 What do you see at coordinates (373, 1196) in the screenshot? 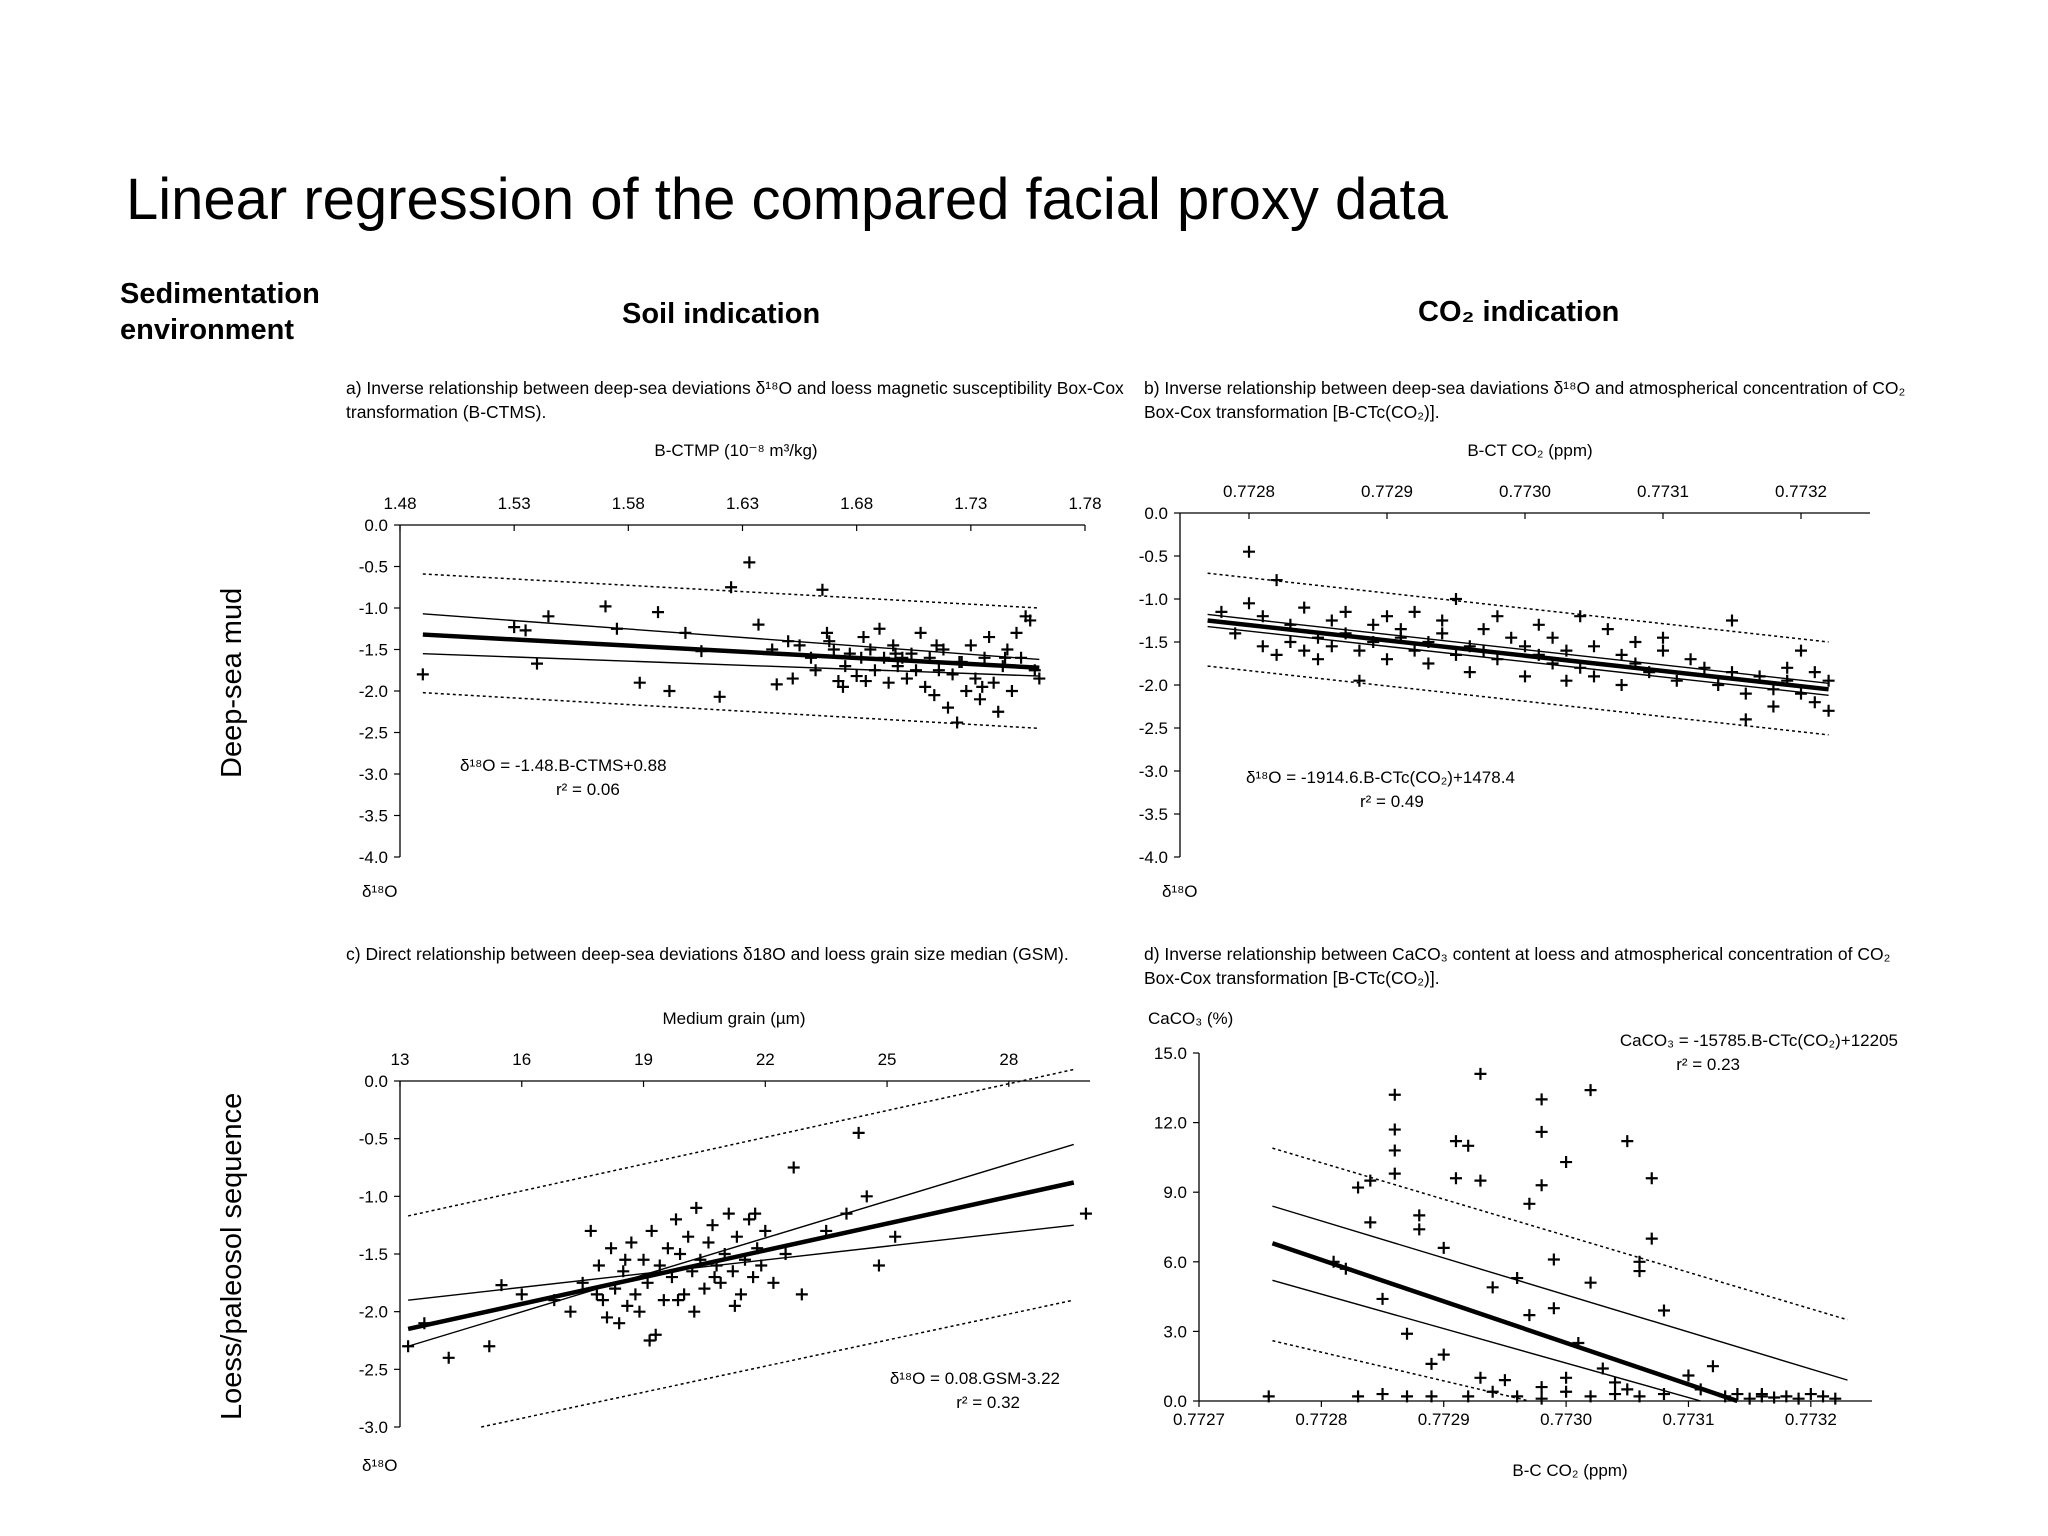
I see `y-tick-label: -1.0` at bounding box center [373, 1196].